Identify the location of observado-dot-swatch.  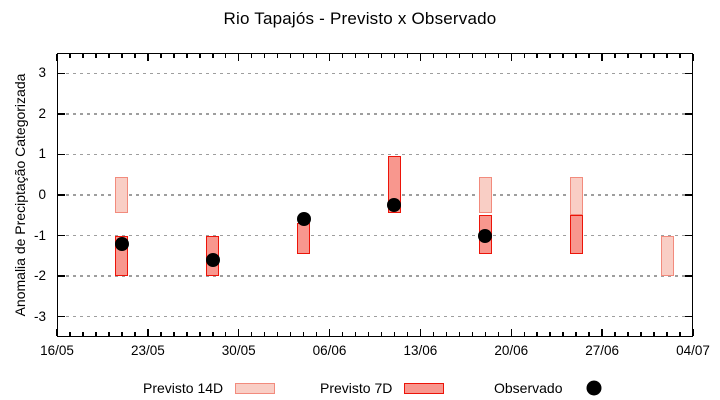
(594, 388).